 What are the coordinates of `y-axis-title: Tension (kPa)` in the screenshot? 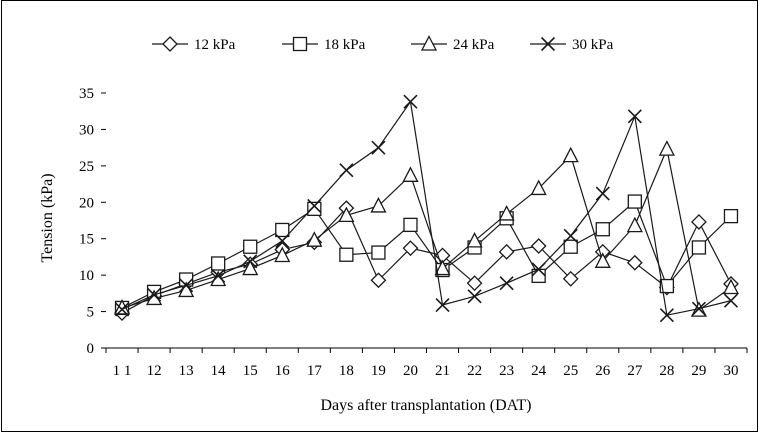 It's located at (47, 217).